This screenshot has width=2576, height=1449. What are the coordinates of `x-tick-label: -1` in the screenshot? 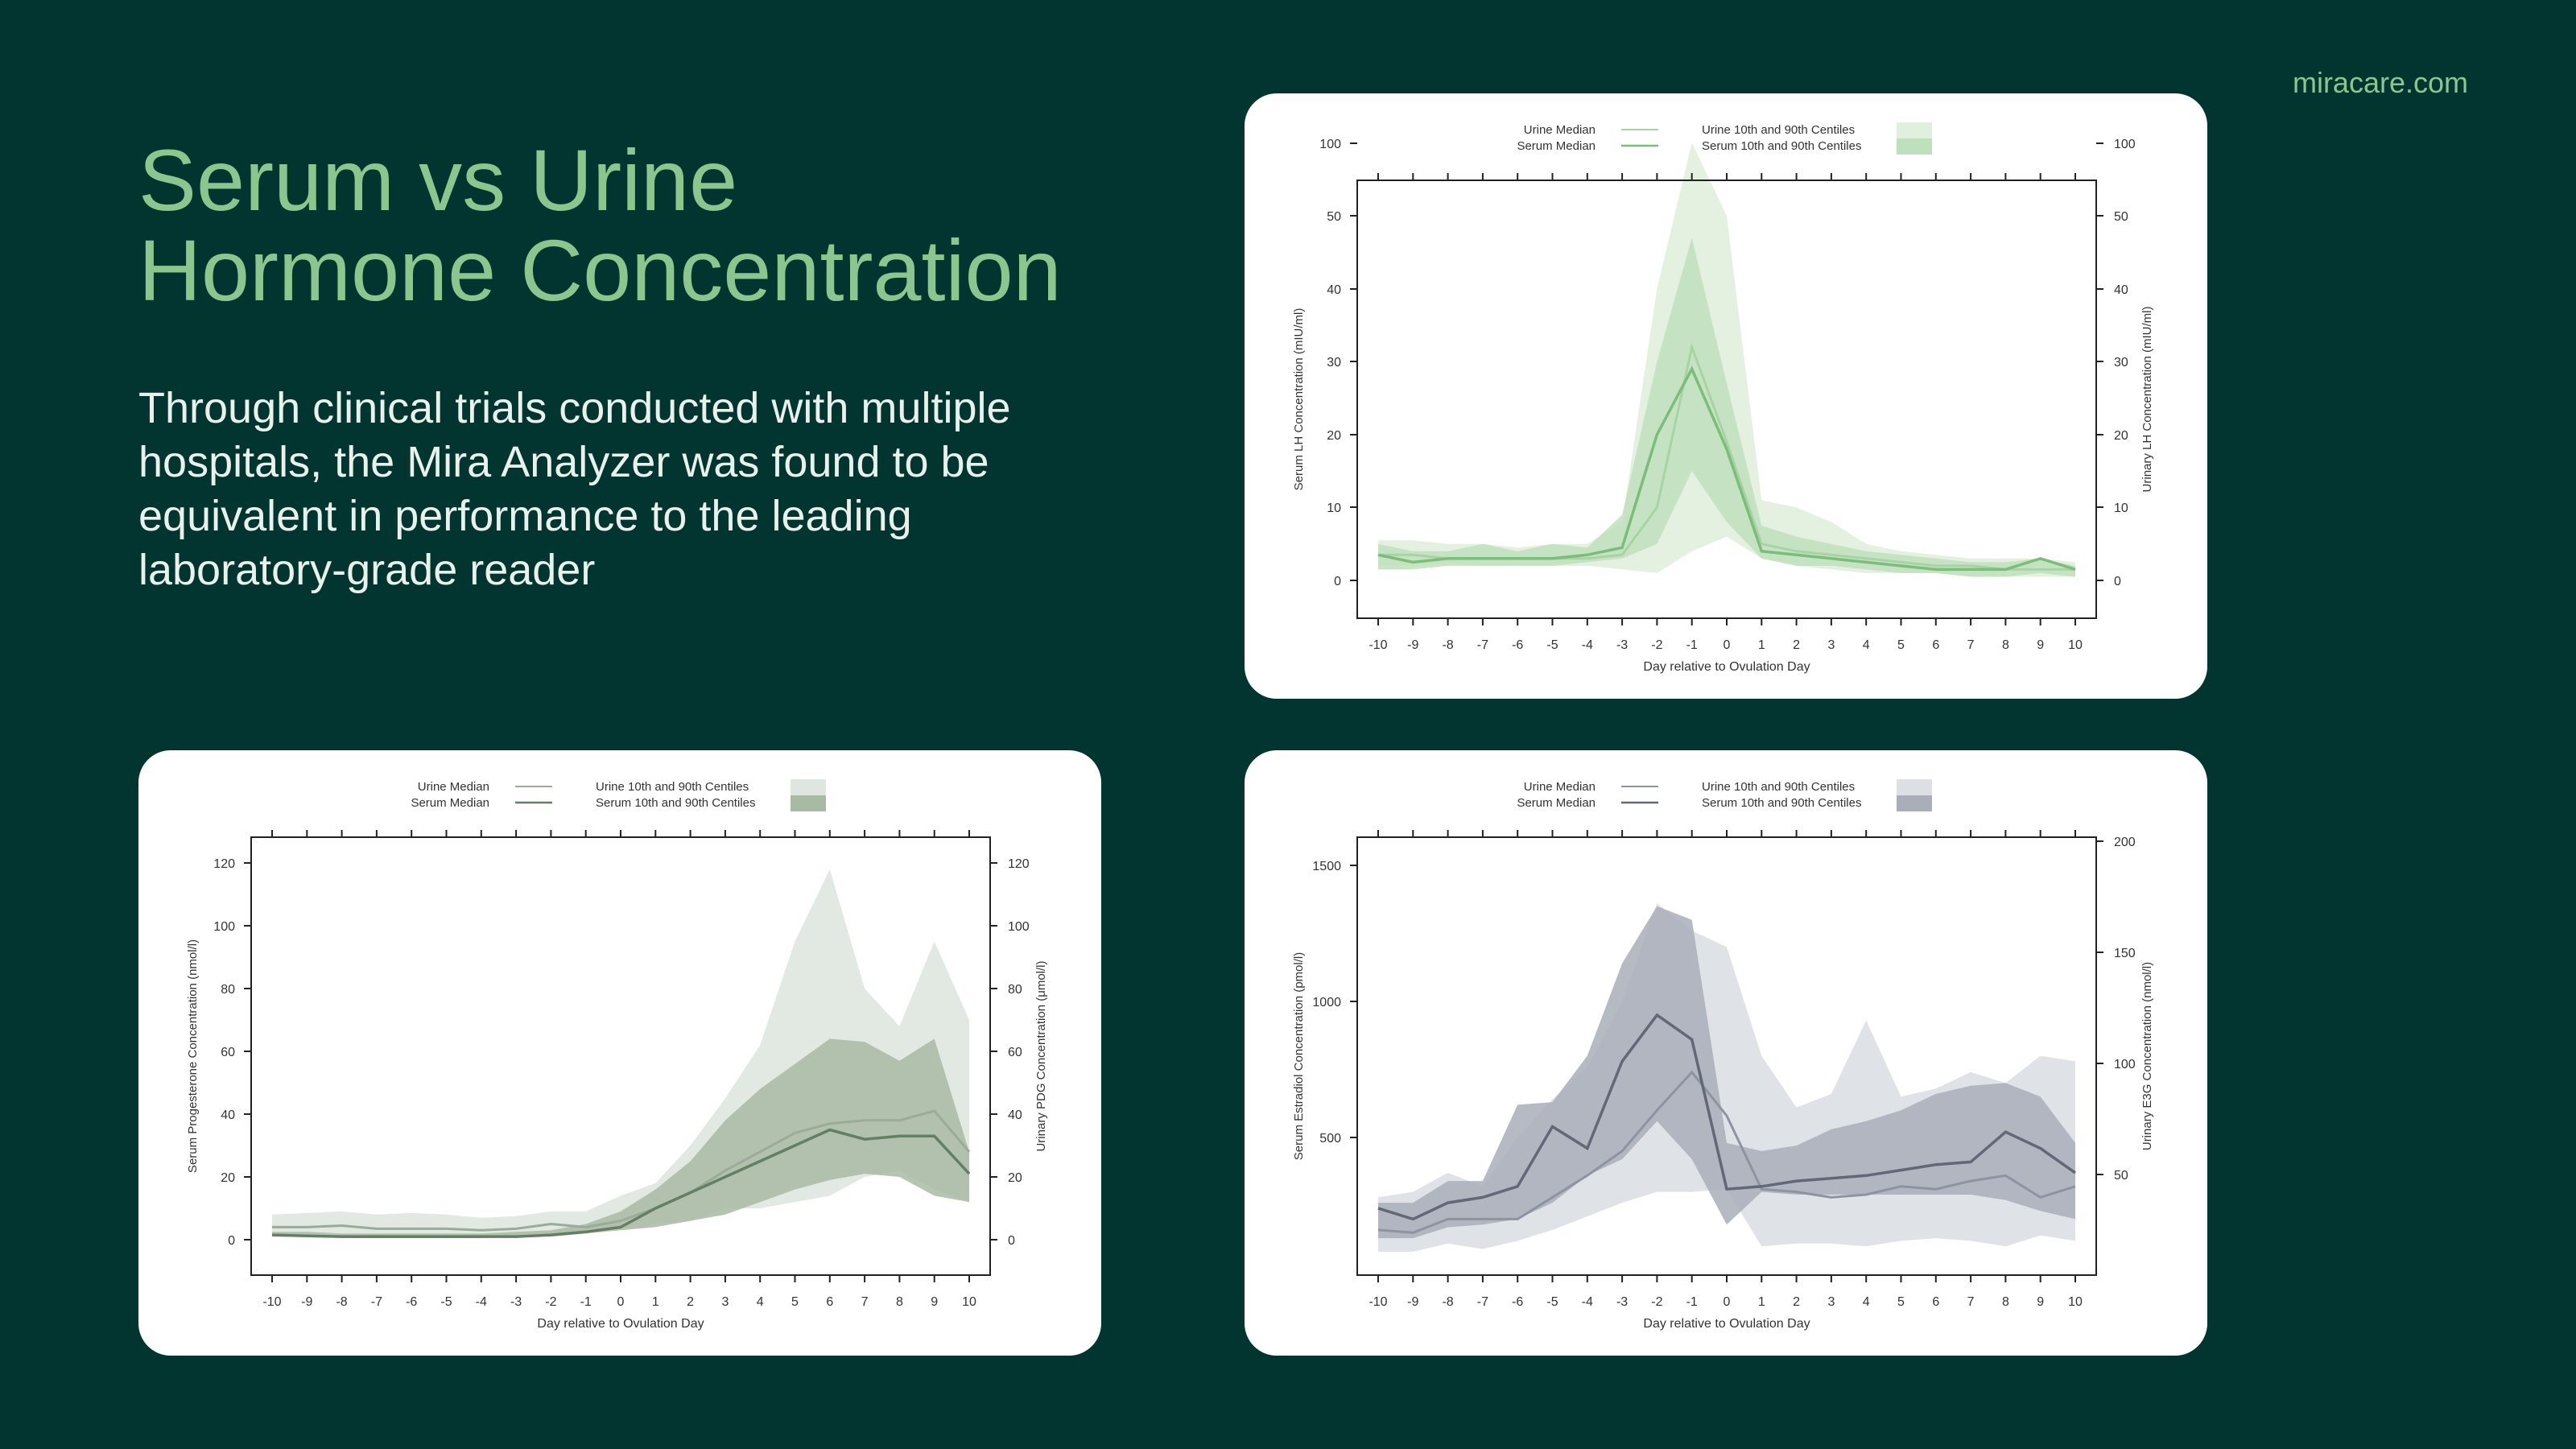 It's located at (1692, 1302).